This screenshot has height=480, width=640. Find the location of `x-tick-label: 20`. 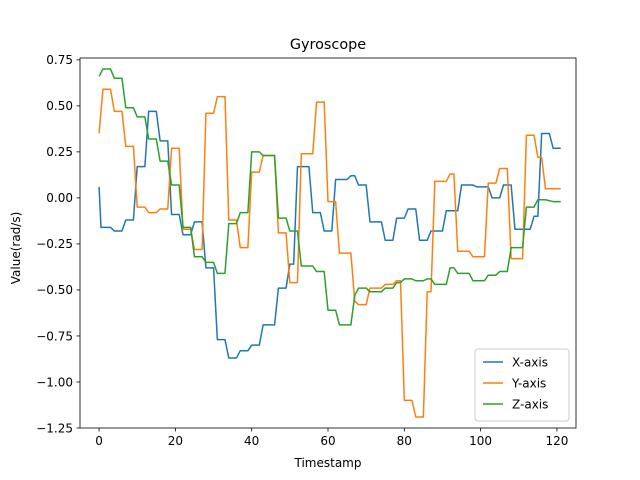

x-tick-label: 20 is located at coordinates (175, 441).